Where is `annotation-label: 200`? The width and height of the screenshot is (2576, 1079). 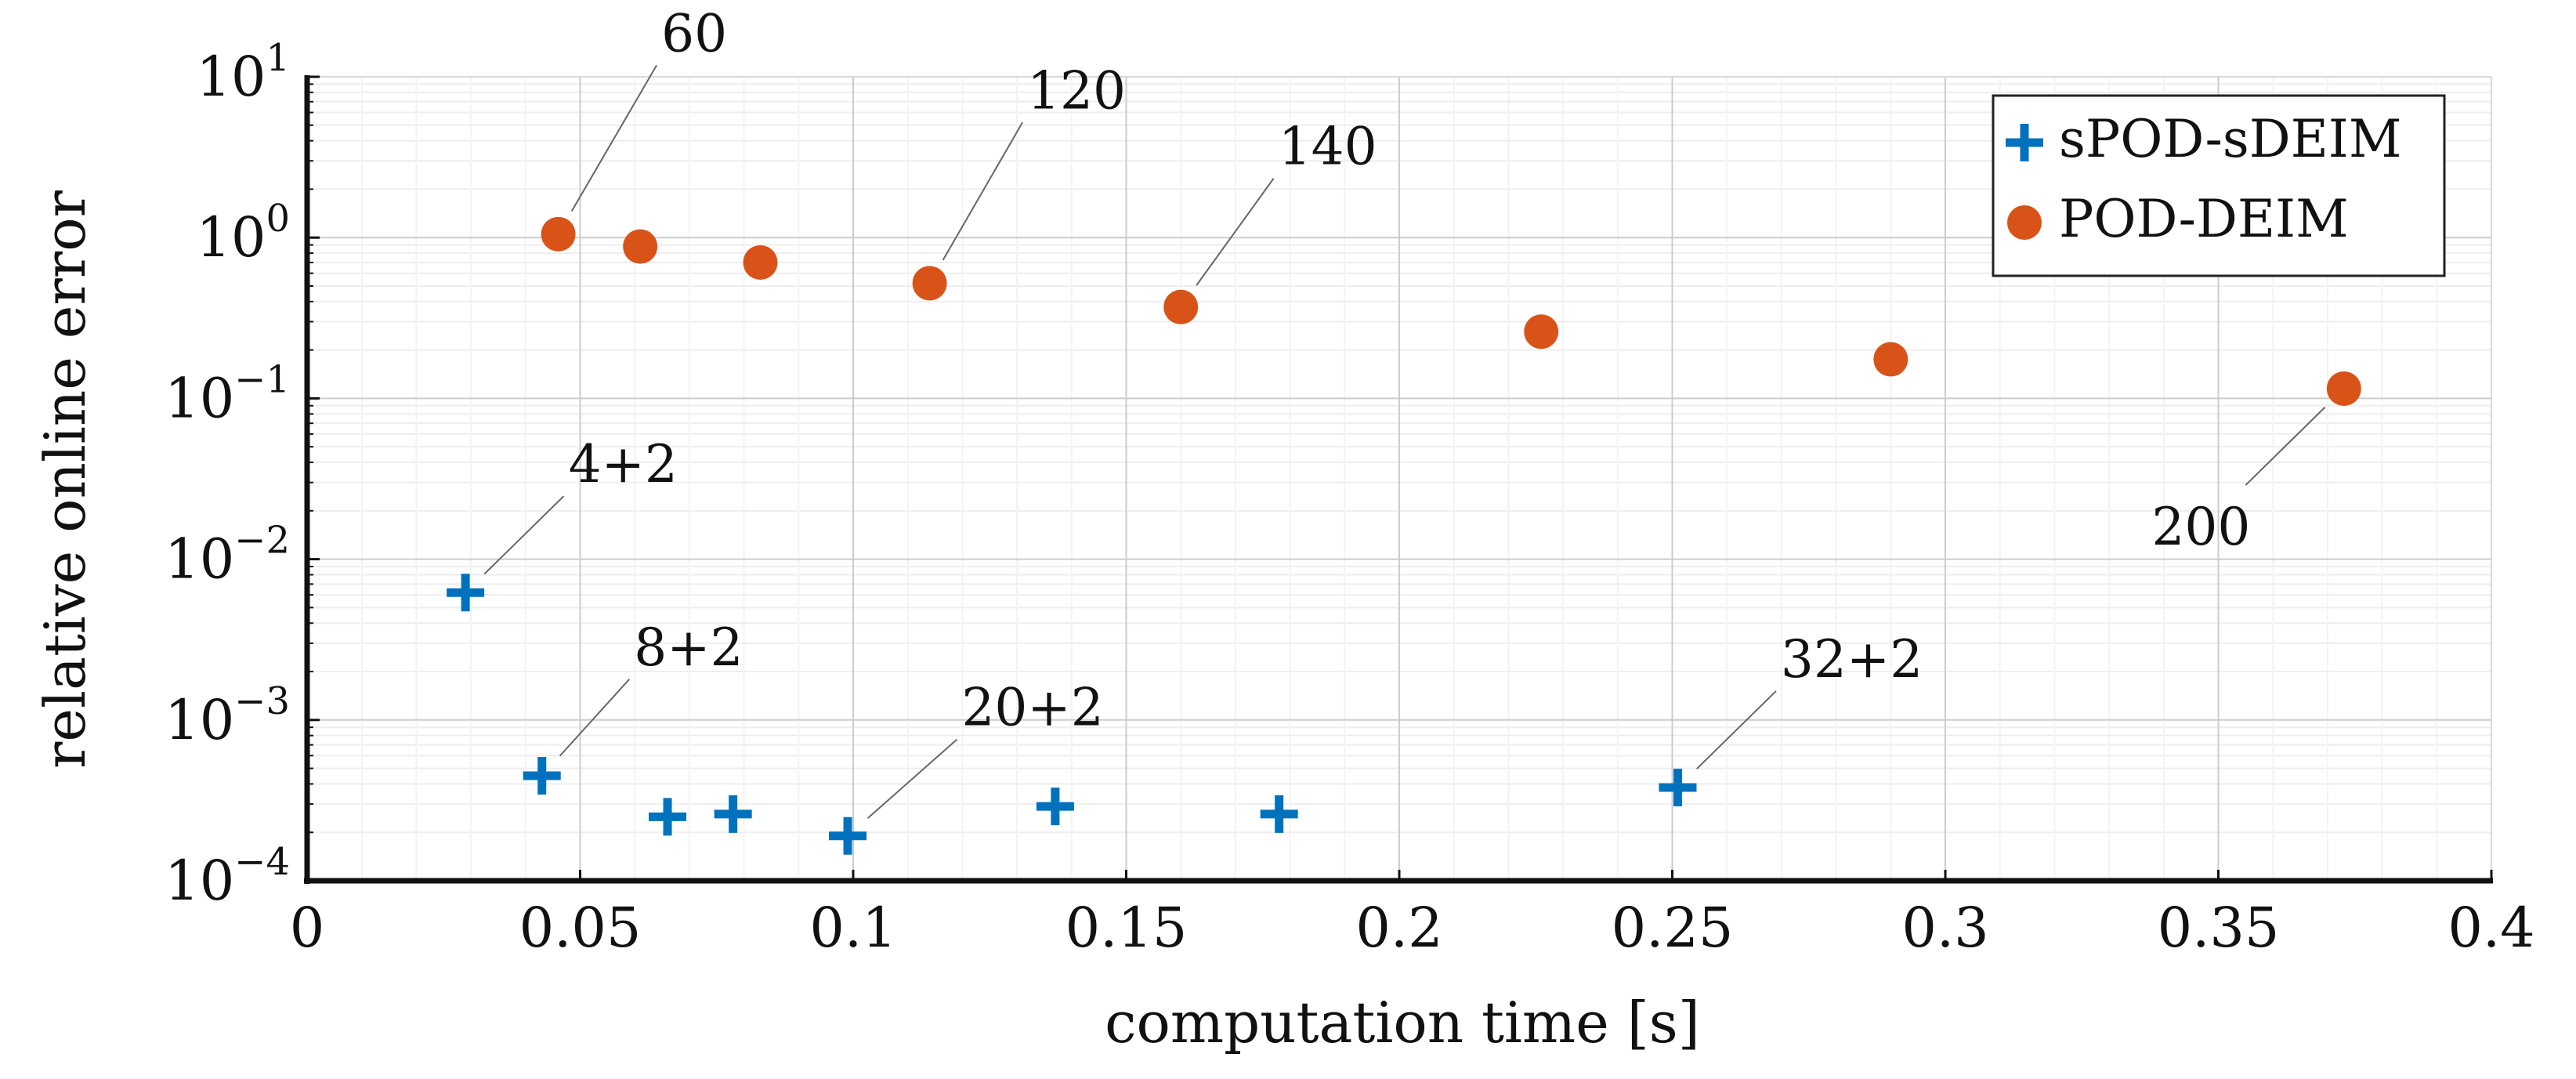
annotation-label: 200 is located at coordinates (2201, 527).